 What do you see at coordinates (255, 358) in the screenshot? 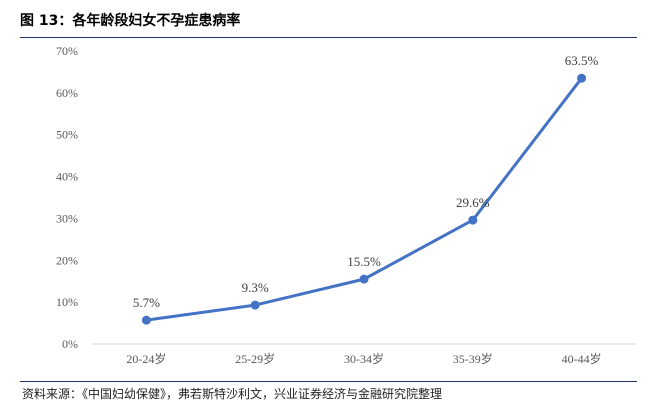
I see `x-tick-label: 25-29岁` at bounding box center [255, 358].